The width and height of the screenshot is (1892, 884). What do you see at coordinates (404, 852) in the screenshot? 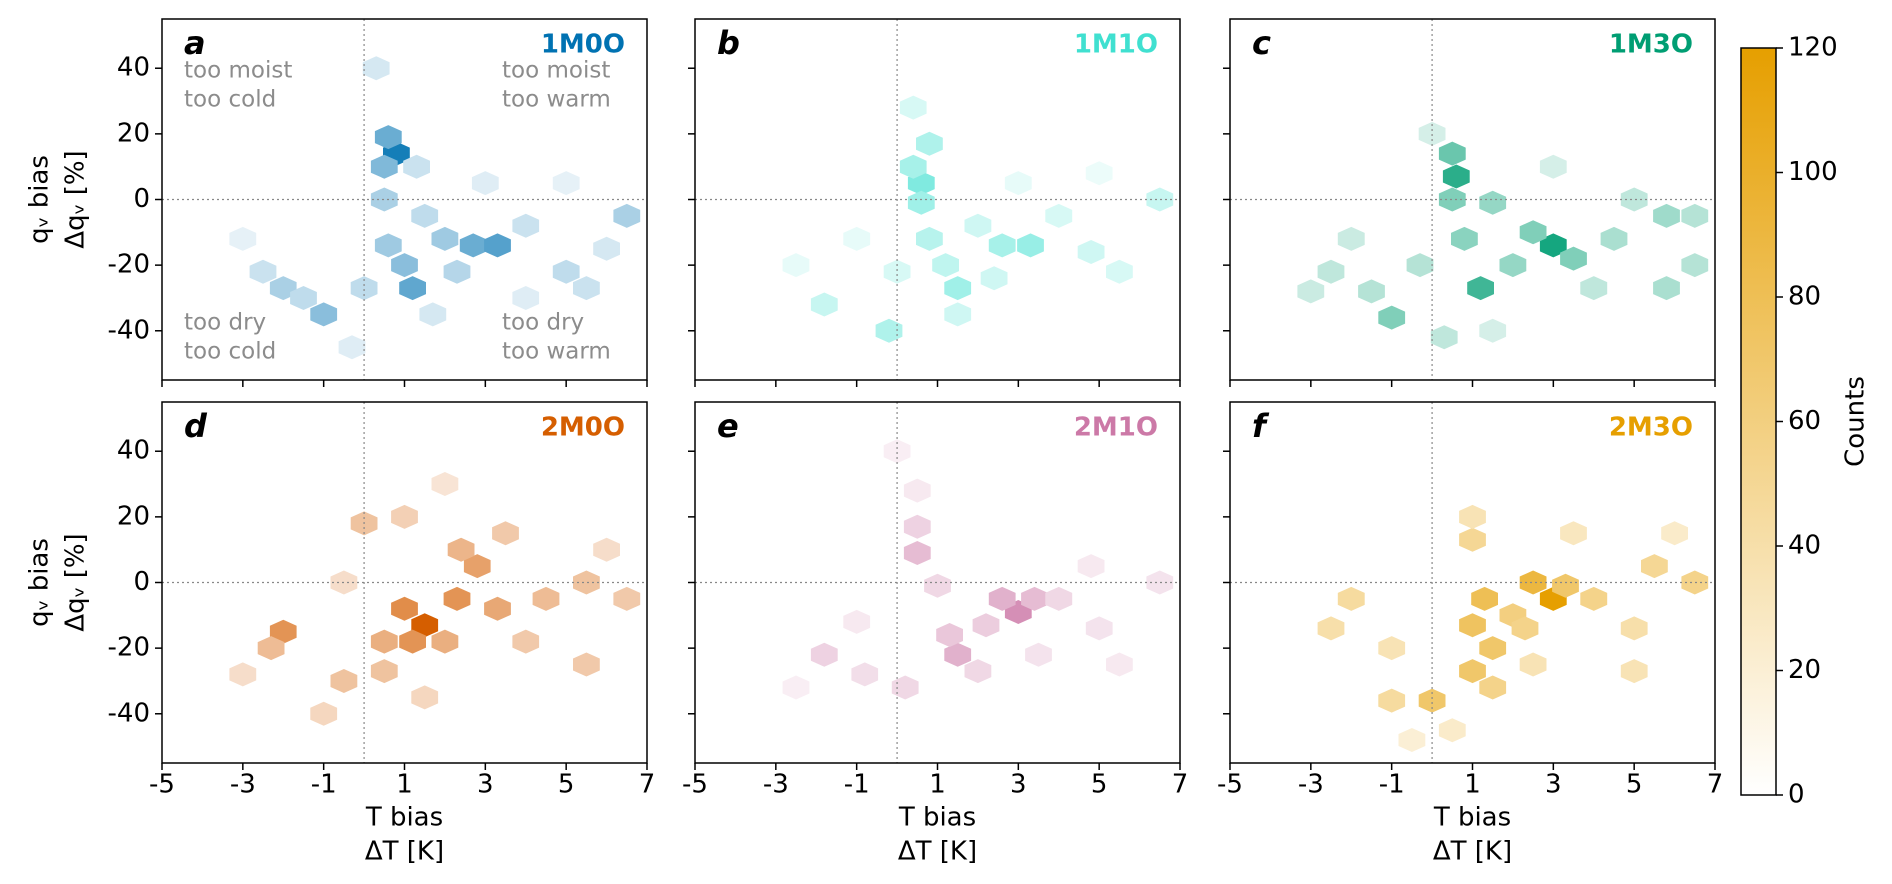
I see `x-axis-label: ΔT [K]` at bounding box center [404, 852].